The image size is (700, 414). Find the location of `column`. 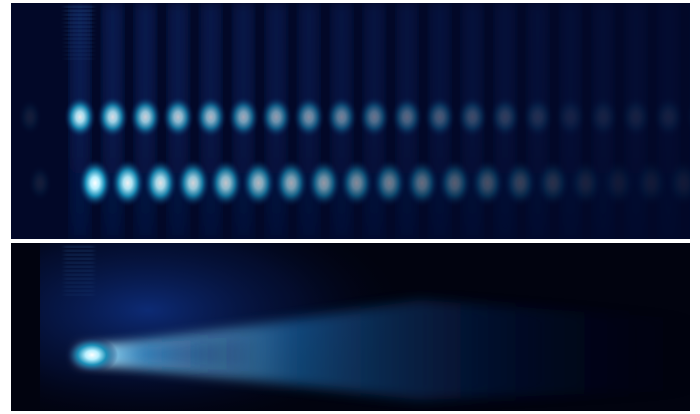

column is located at coordinates (695, 121).